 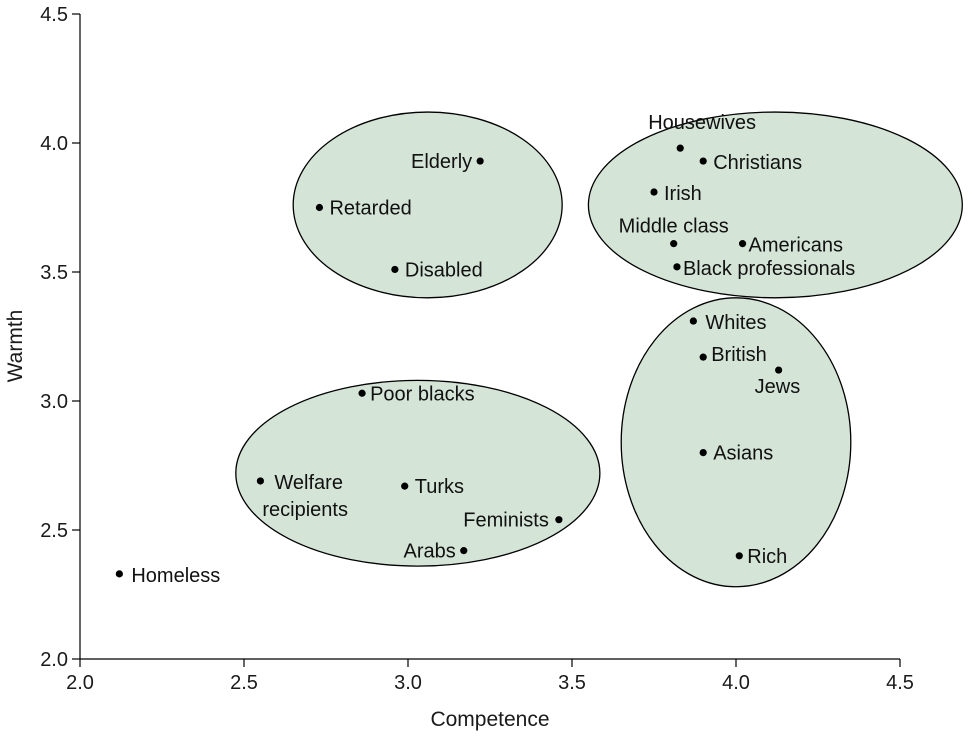 I want to click on label-british: British, so click(x=739, y=355).